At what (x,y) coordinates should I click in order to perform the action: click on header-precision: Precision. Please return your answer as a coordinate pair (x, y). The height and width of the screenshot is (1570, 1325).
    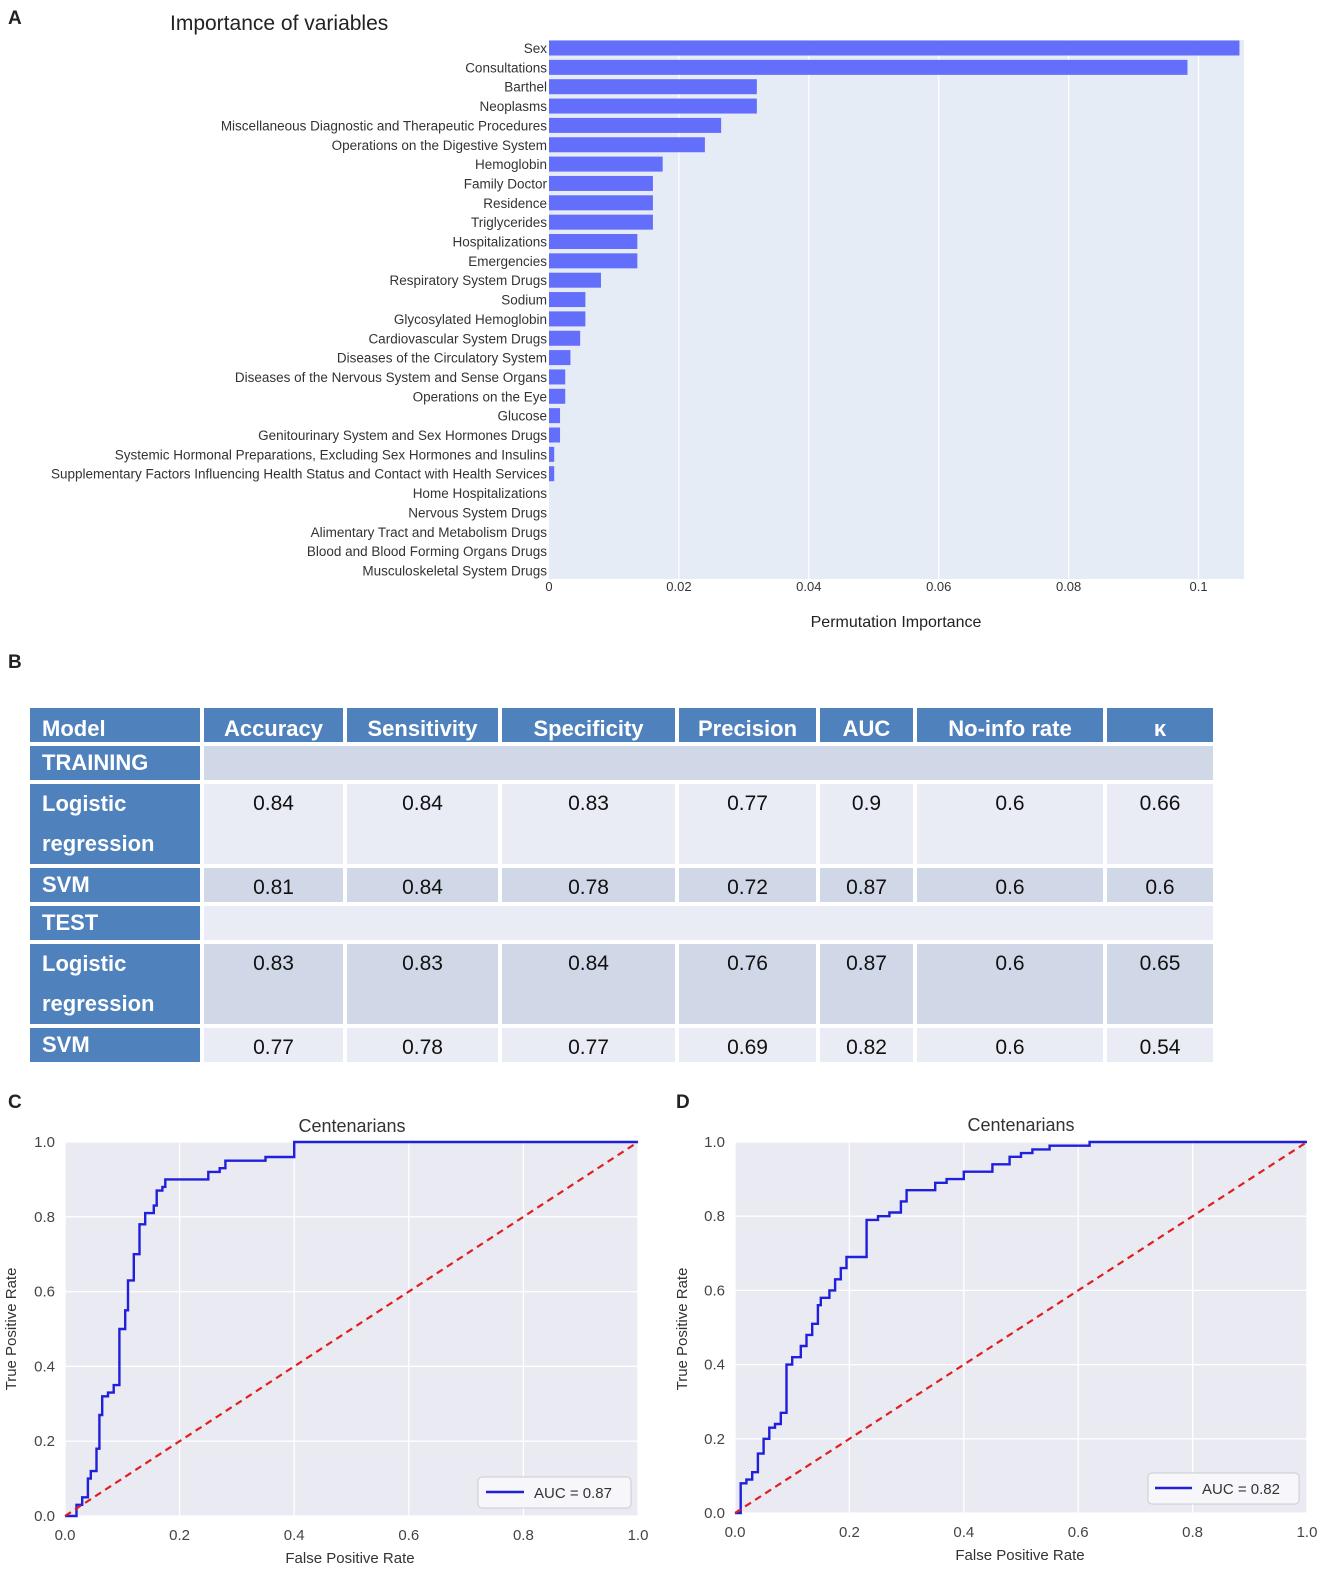
    Looking at the image, I should click on (747, 725).